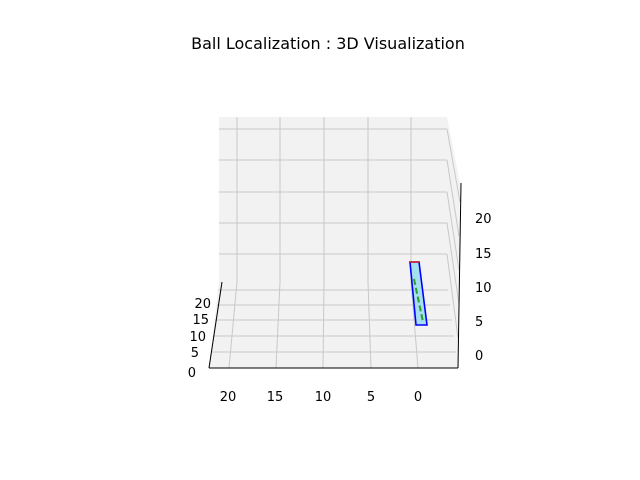  What do you see at coordinates (453, 233) in the screenshot?
I see `side-grid` at bounding box center [453, 233].